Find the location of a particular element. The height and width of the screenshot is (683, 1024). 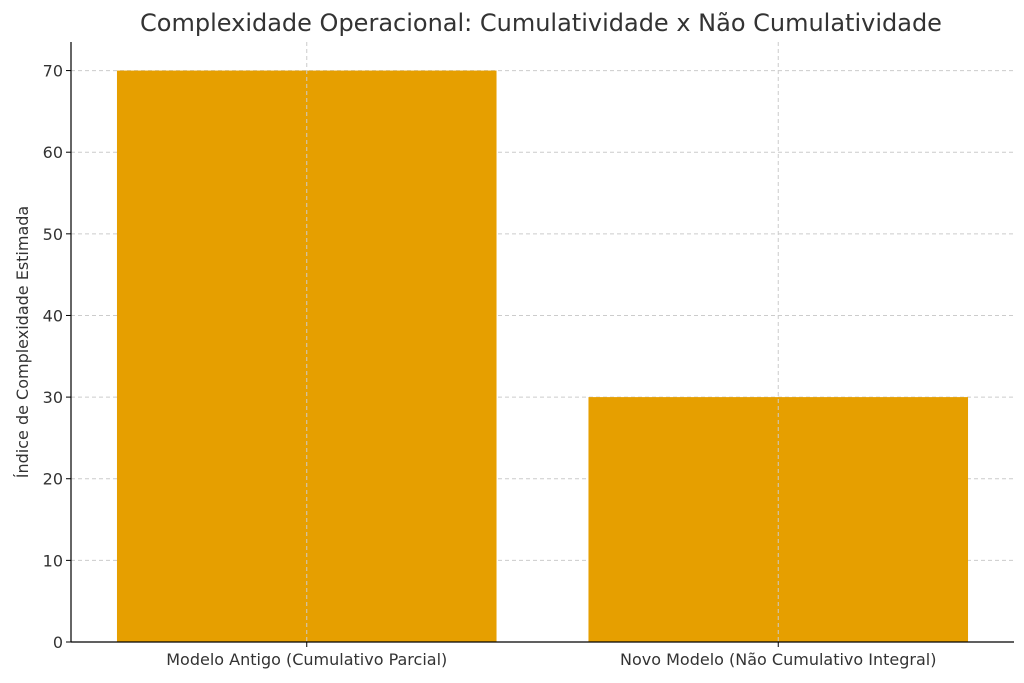

y-tick-label: 10 is located at coordinates (53, 560).